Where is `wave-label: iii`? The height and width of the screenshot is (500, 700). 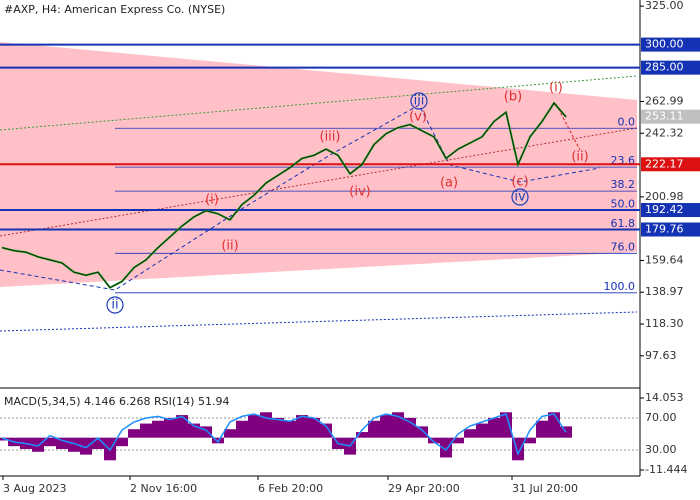 wave-label: iii is located at coordinates (419, 101).